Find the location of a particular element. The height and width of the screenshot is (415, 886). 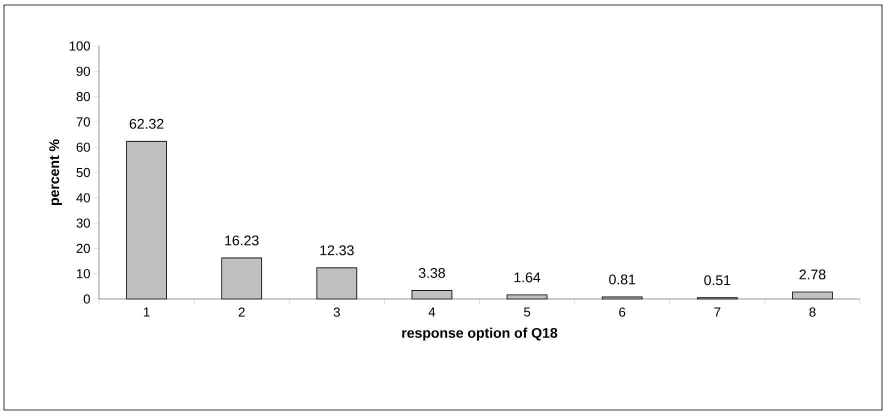

y-tick-label: 90 is located at coordinates (83, 71).